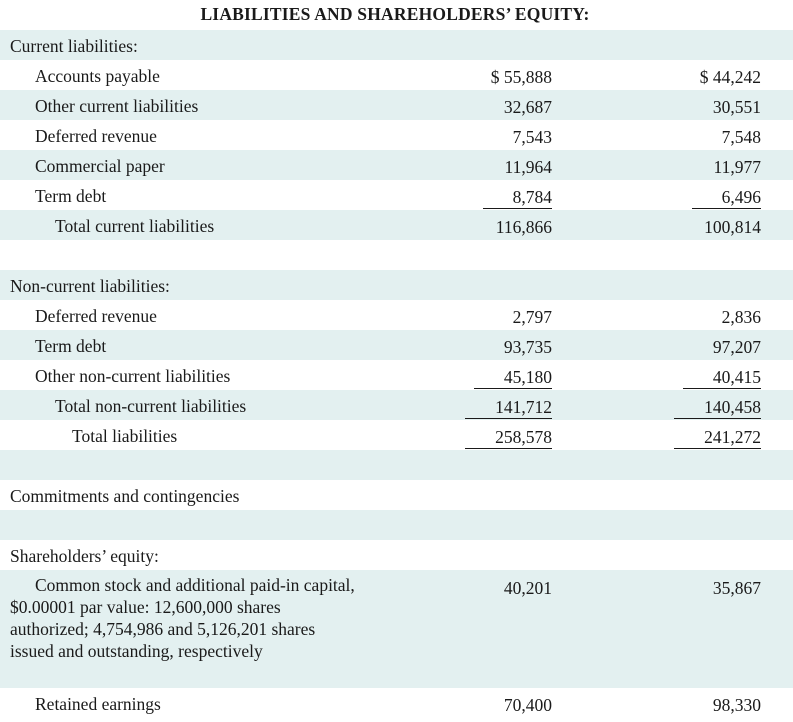  I want to click on table-row: Term debt 93,735 97,207, so click(396, 345).